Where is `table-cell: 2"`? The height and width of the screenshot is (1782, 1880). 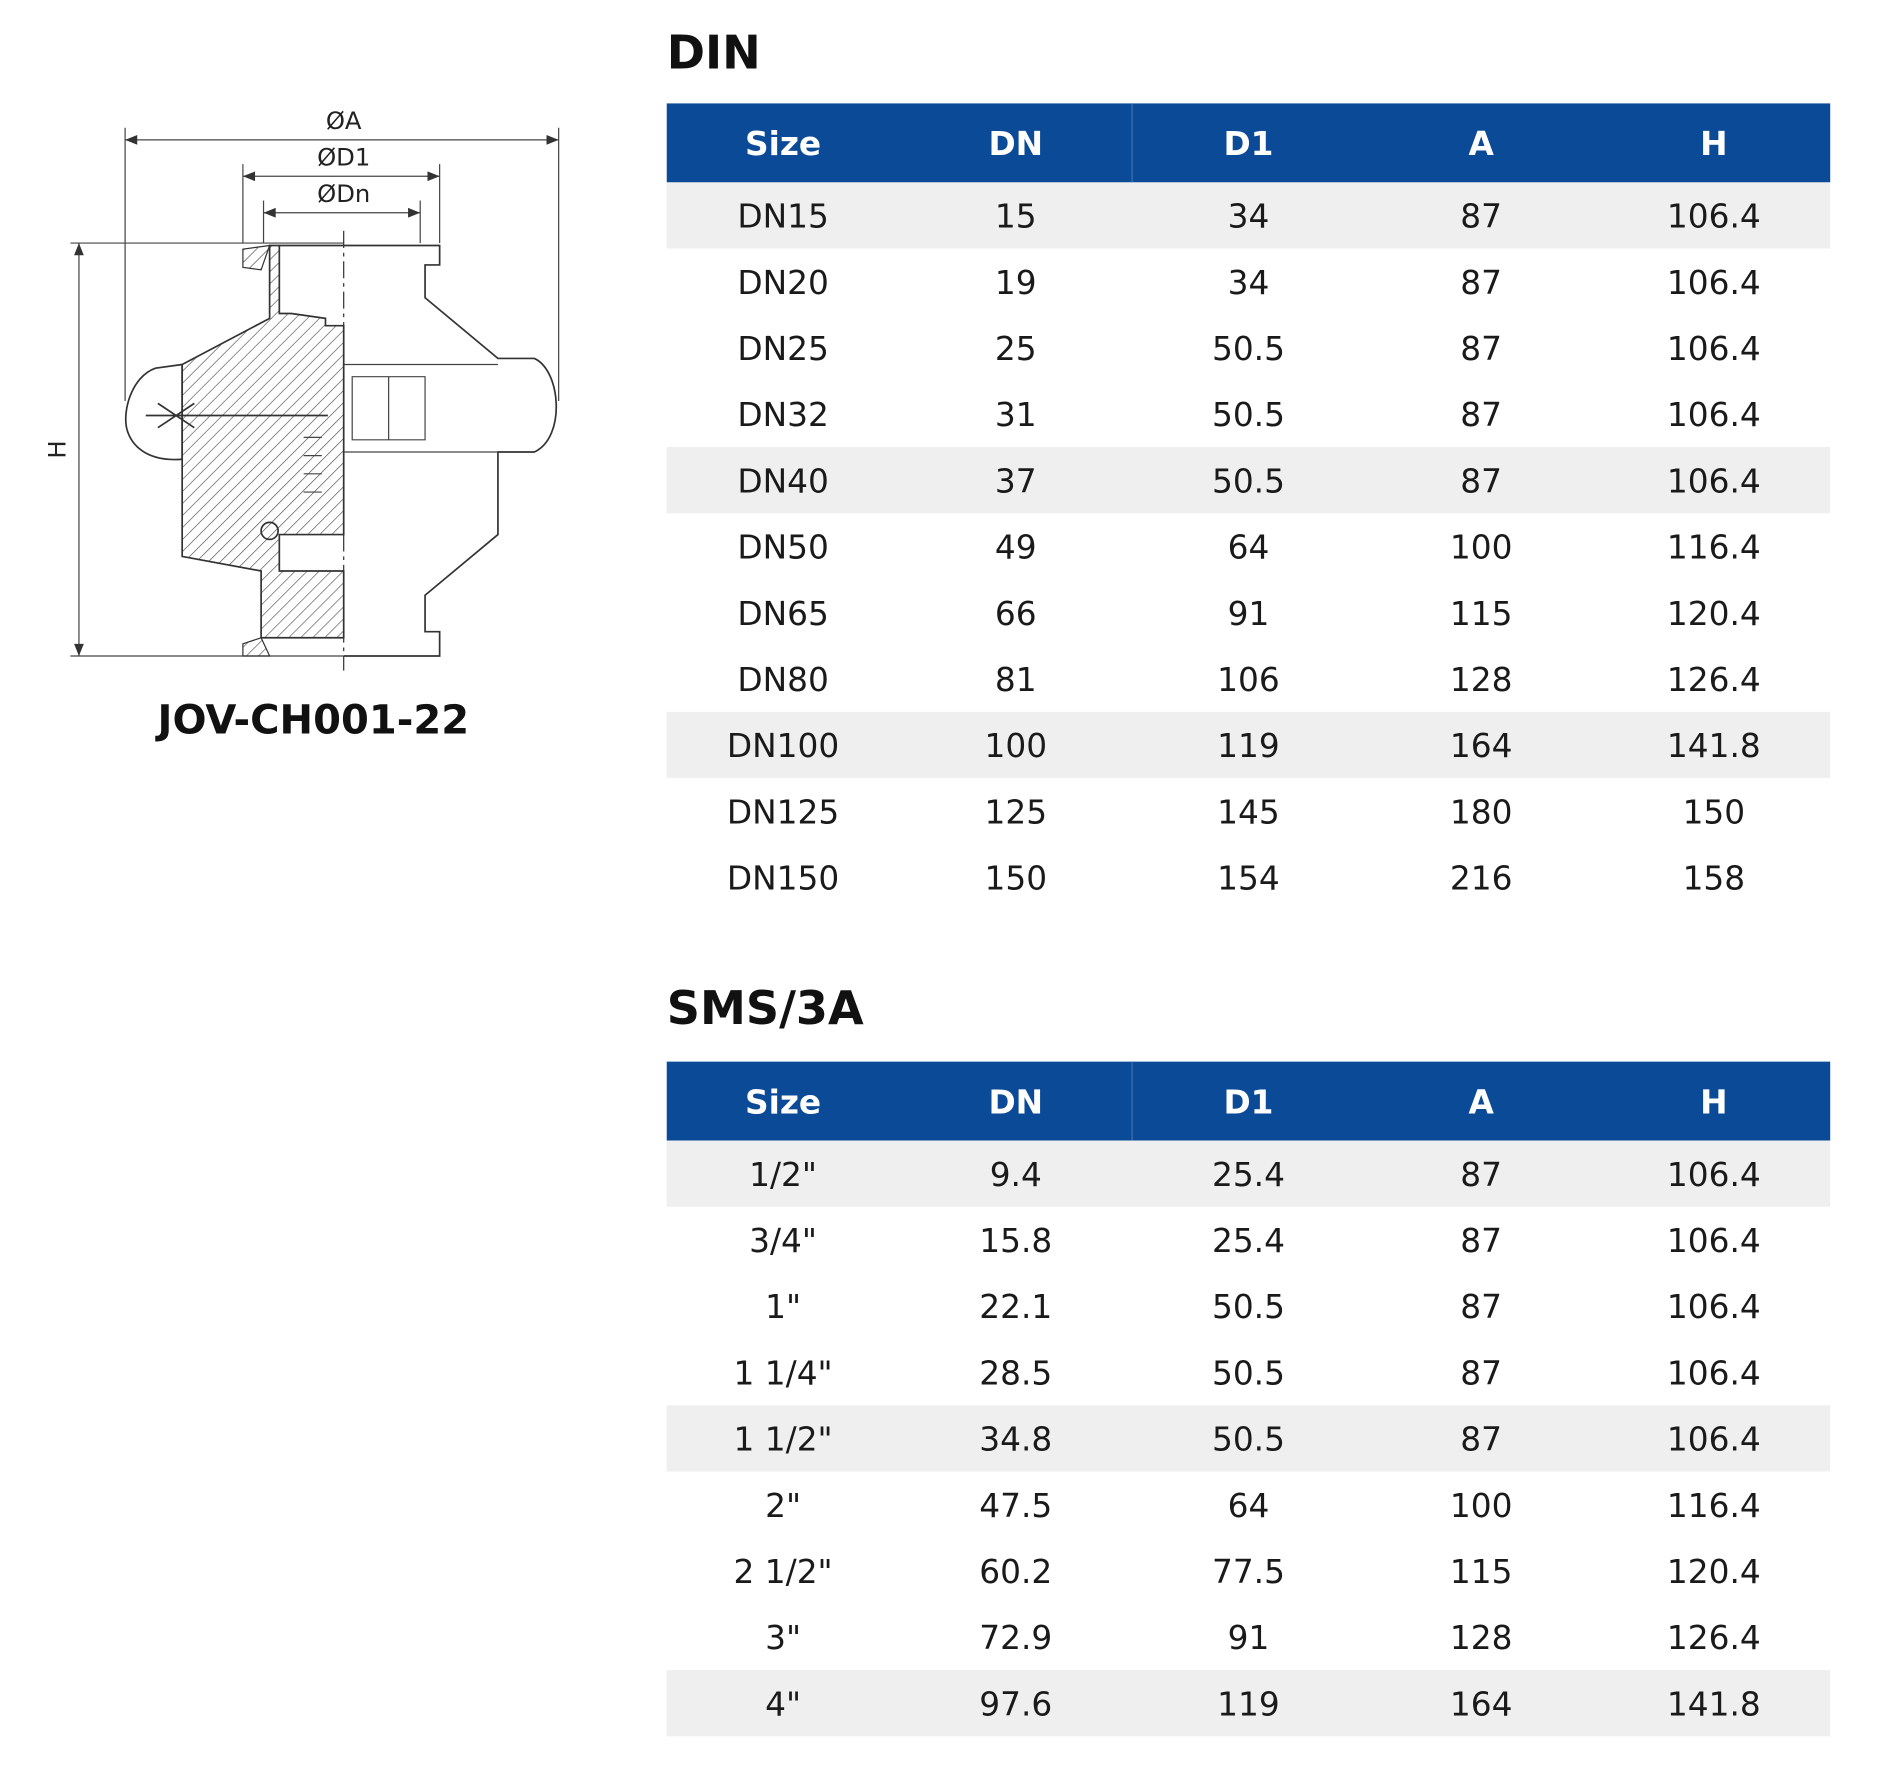 table-cell: 2" is located at coordinates (783, 1506).